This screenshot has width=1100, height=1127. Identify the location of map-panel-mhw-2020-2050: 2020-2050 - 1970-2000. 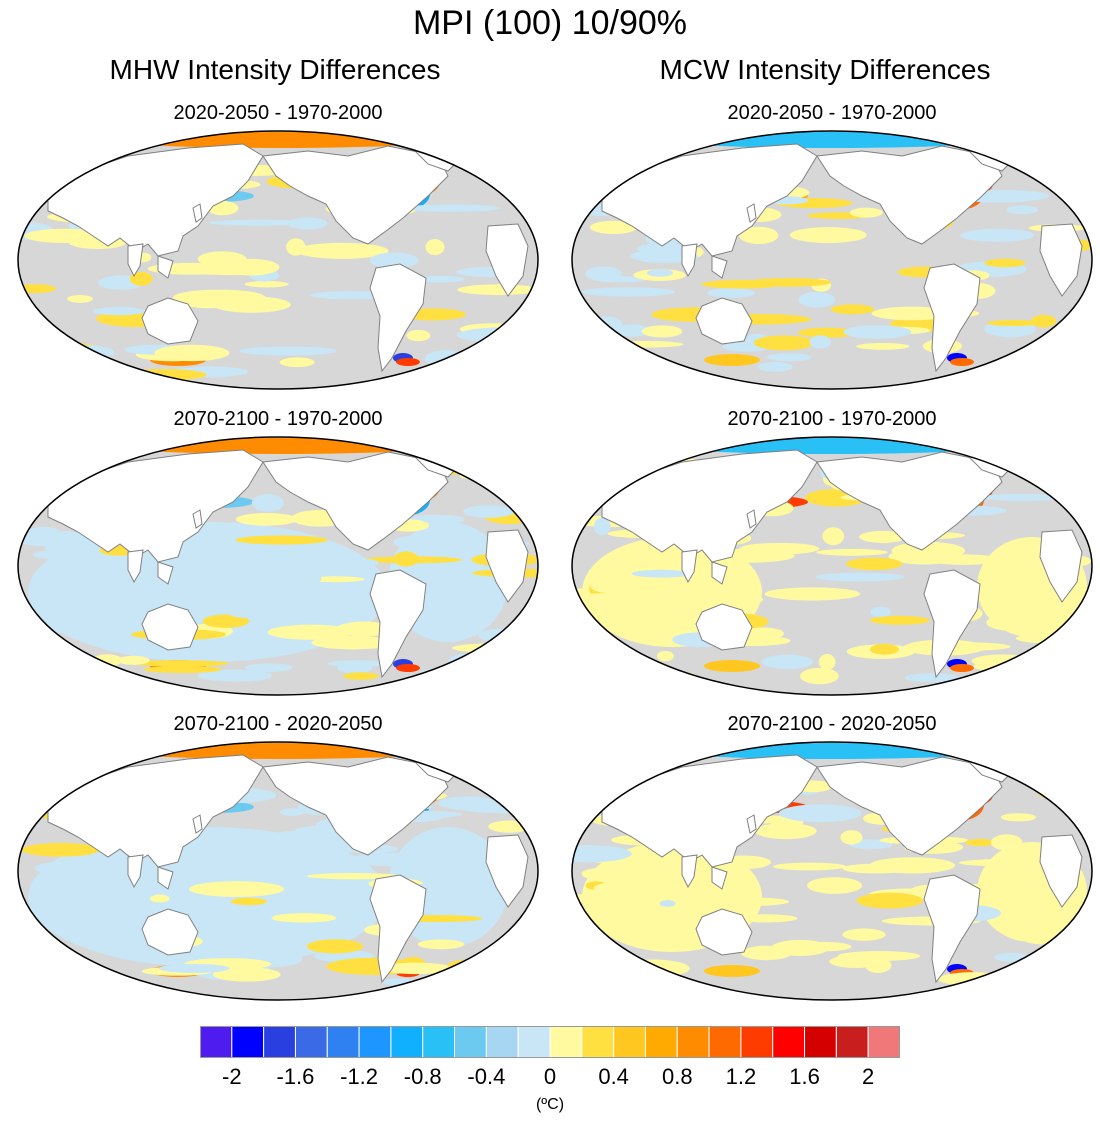
(278, 252).